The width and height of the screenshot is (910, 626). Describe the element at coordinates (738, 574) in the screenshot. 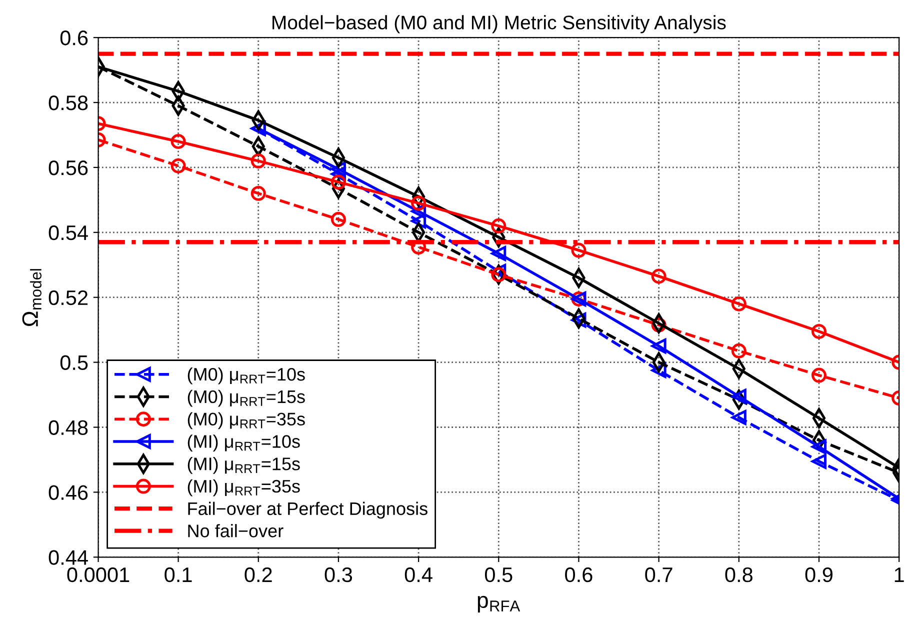

I see `x-tick-label: 0.8` at that location.